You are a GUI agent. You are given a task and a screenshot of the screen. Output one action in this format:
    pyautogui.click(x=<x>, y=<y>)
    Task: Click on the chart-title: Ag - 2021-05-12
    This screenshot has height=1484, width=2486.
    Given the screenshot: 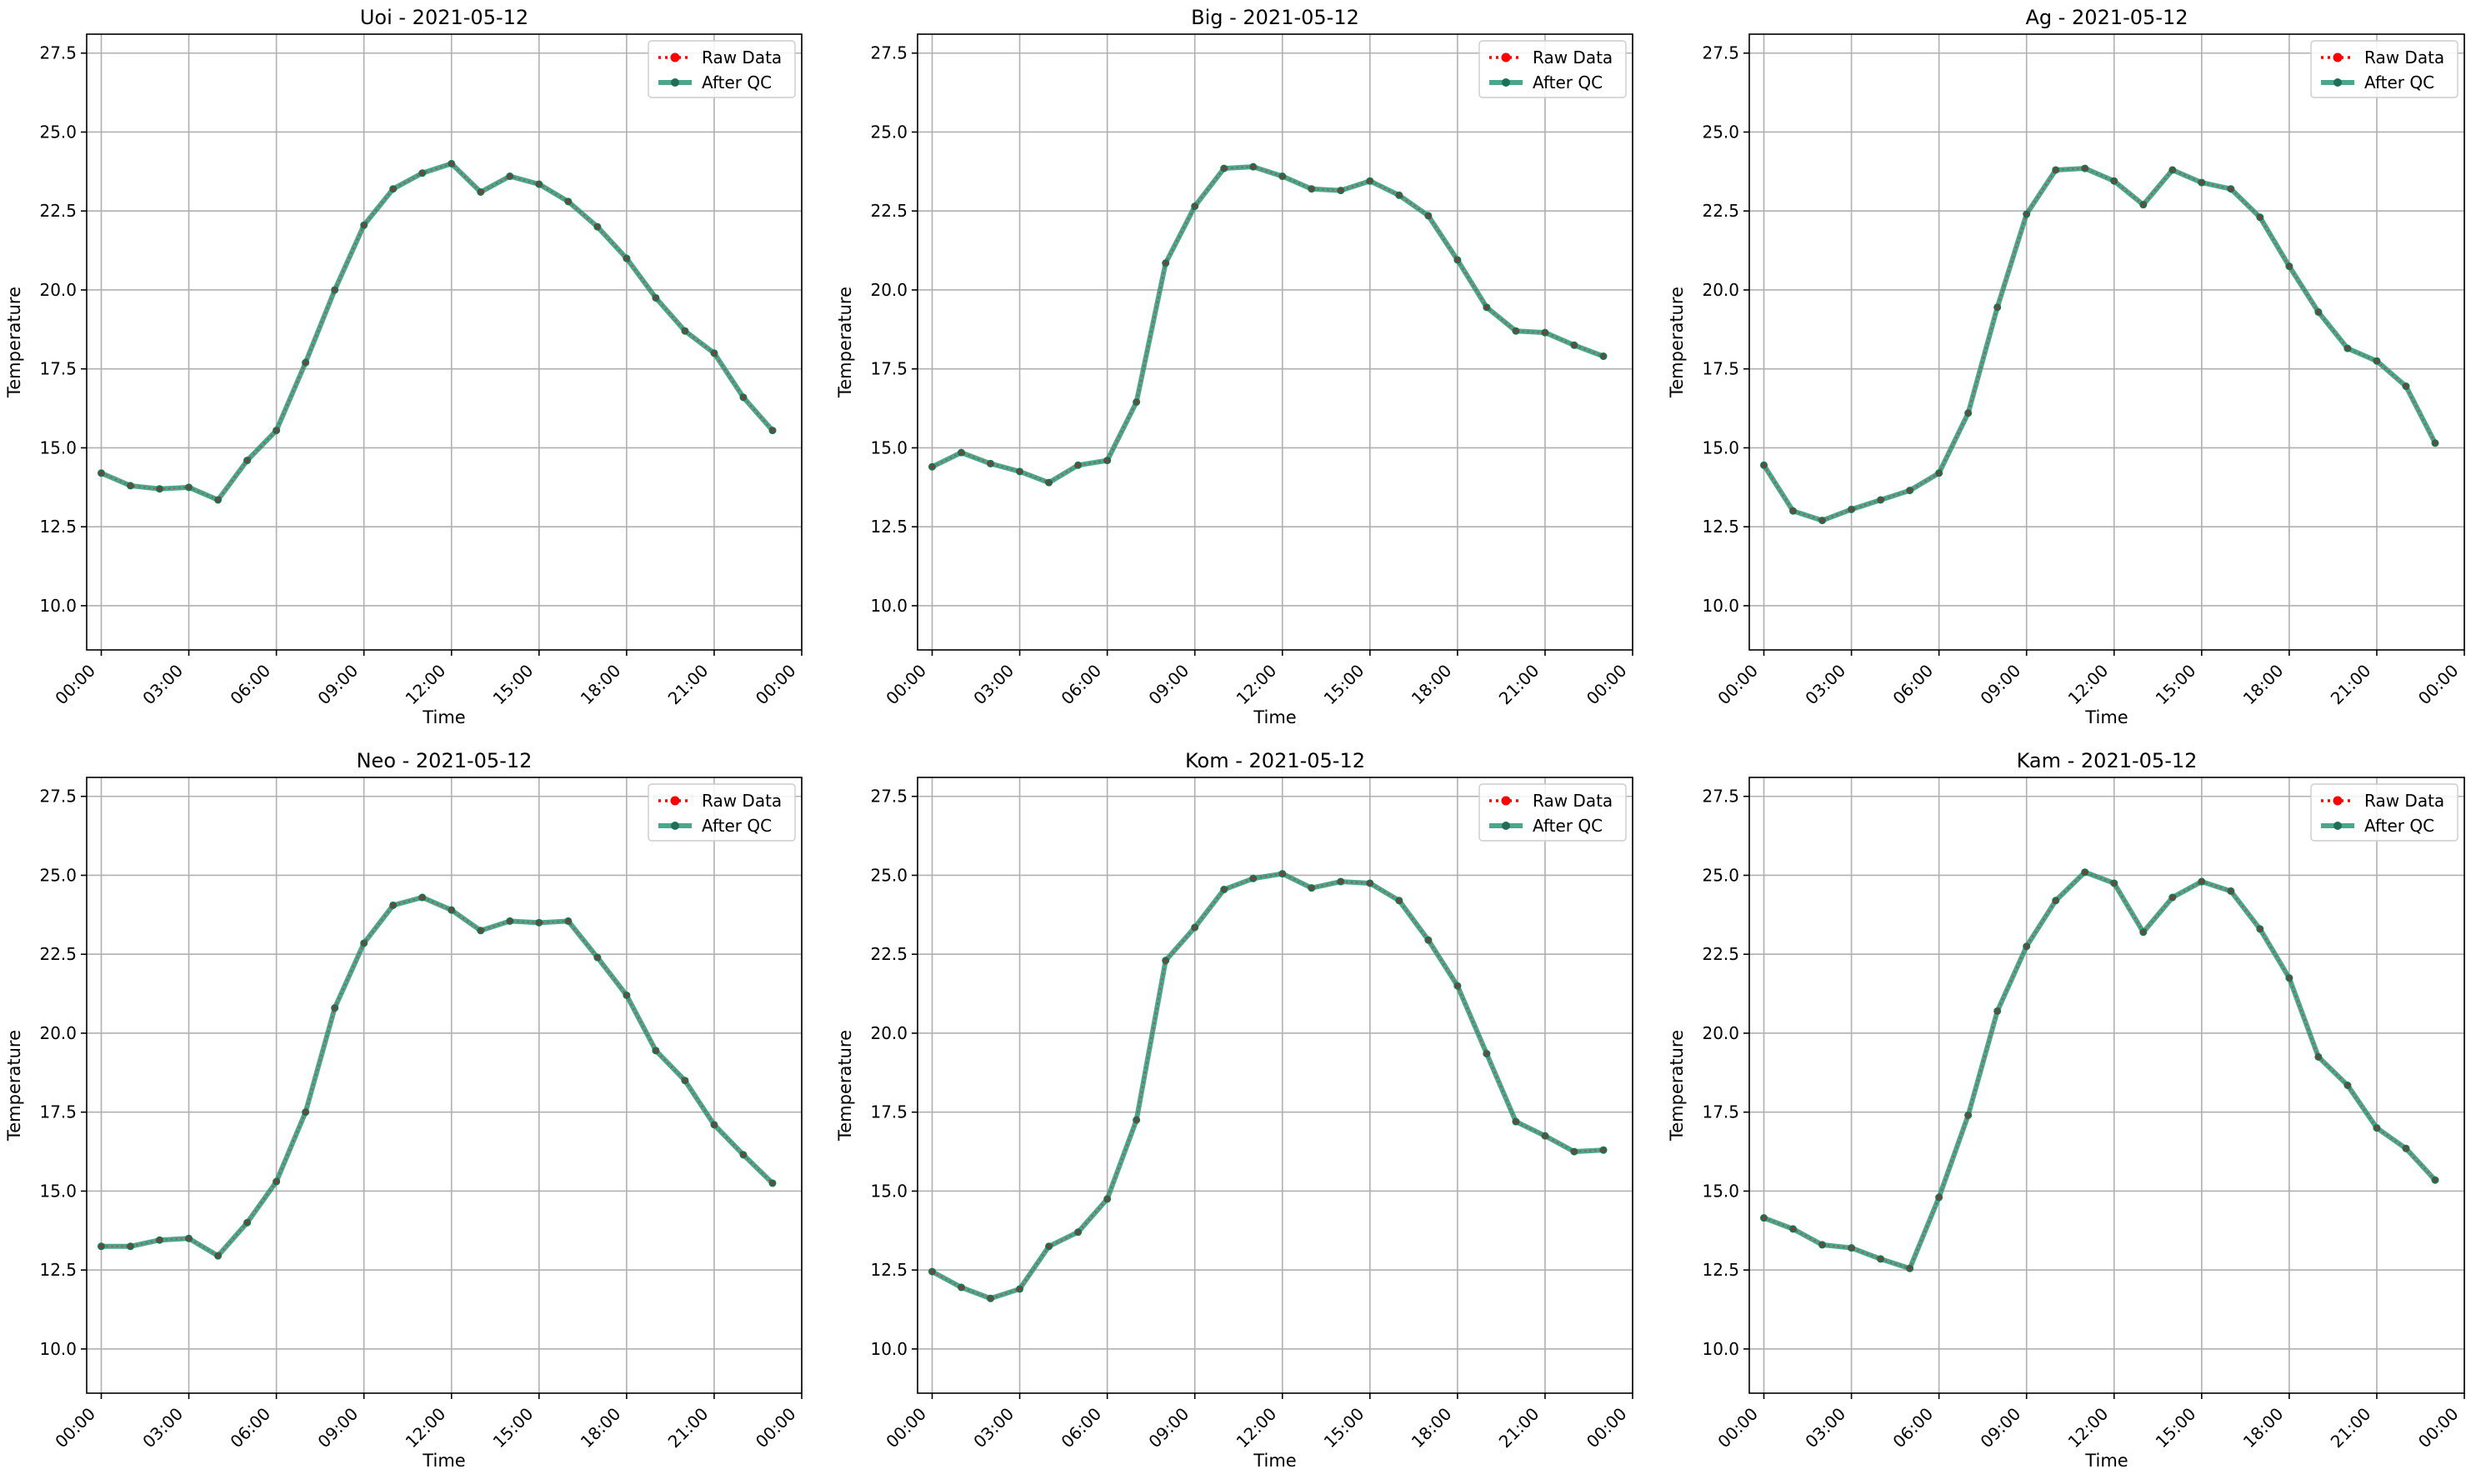 What is the action you would take?
    pyautogui.click(x=2106, y=17)
    